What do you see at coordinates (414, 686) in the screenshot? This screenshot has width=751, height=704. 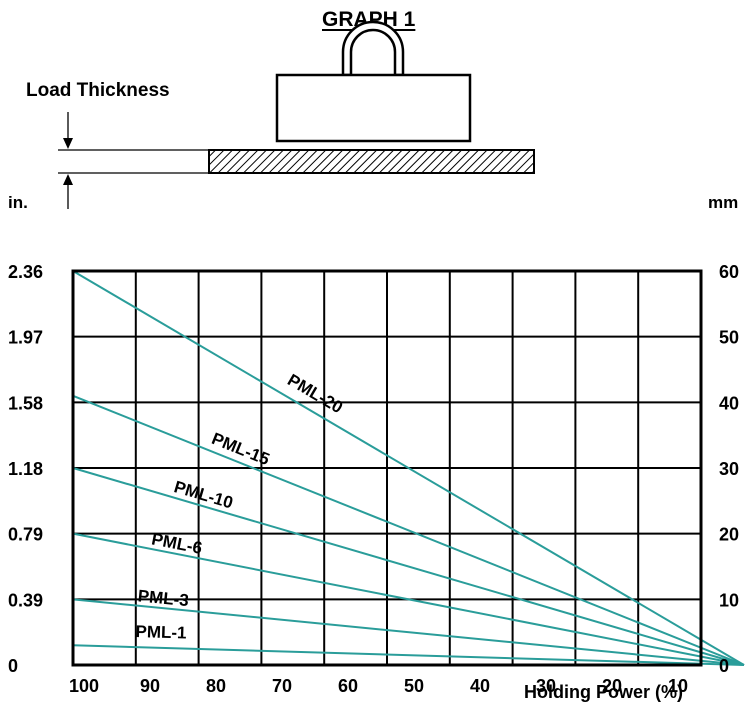 I see `x-tick-label: 50` at bounding box center [414, 686].